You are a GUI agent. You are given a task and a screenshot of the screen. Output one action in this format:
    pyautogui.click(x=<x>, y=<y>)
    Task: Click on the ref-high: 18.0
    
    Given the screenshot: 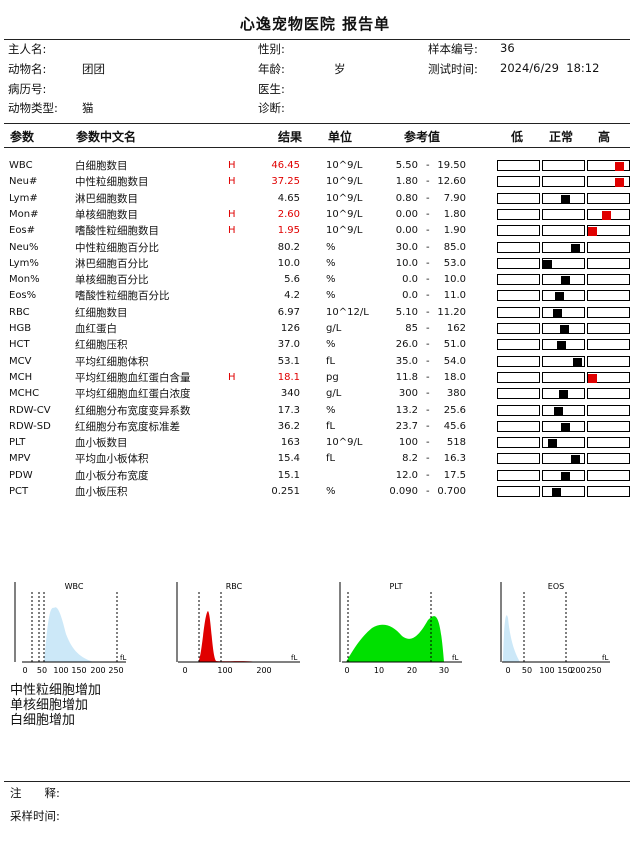 What is the action you would take?
    pyautogui.click(x=454, y=377)
    